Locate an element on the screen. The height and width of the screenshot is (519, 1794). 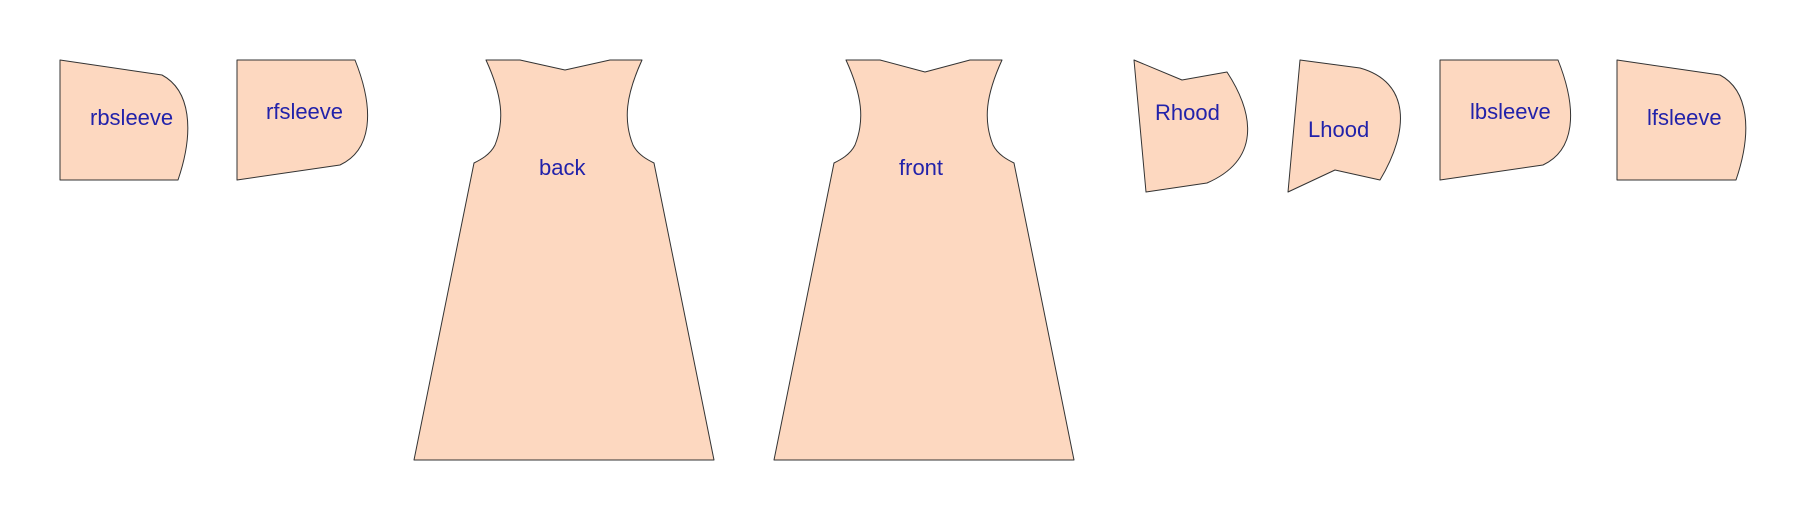
lfsleeve-shape is located at coordinates (1681, 120).